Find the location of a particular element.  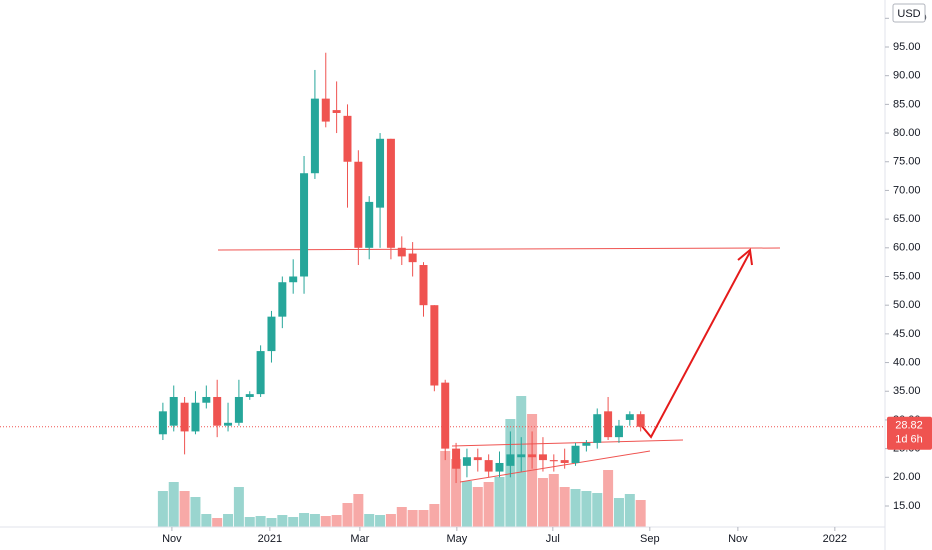

y-tick-label: 35.00 is located at coordinates (907, 391).